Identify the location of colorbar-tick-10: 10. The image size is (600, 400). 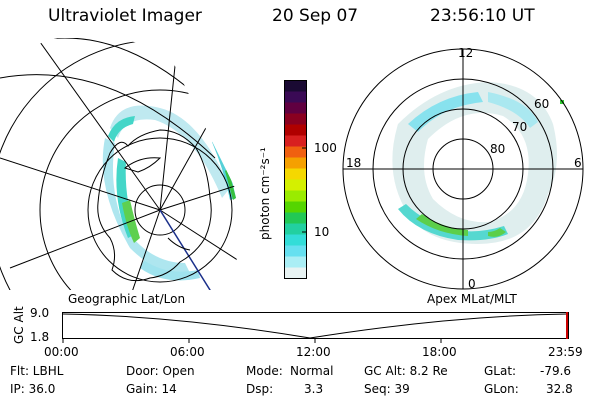
(322, 232).